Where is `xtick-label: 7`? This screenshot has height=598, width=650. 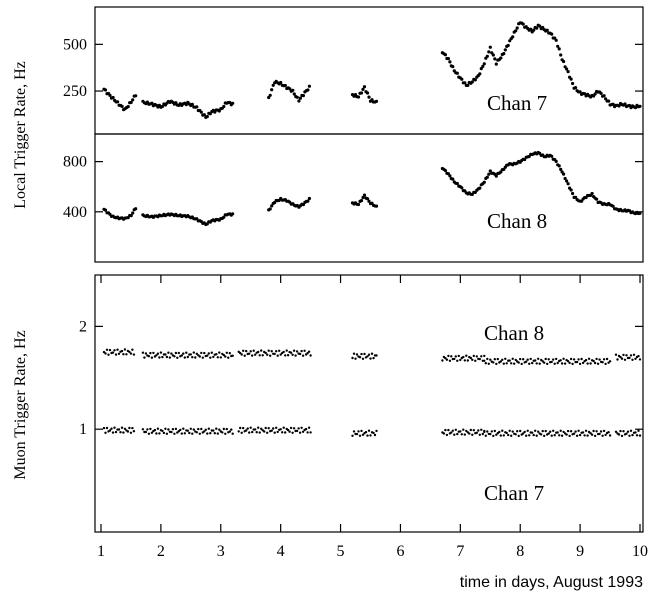 xtick-label: 7 is located at coordinates (460, 551).